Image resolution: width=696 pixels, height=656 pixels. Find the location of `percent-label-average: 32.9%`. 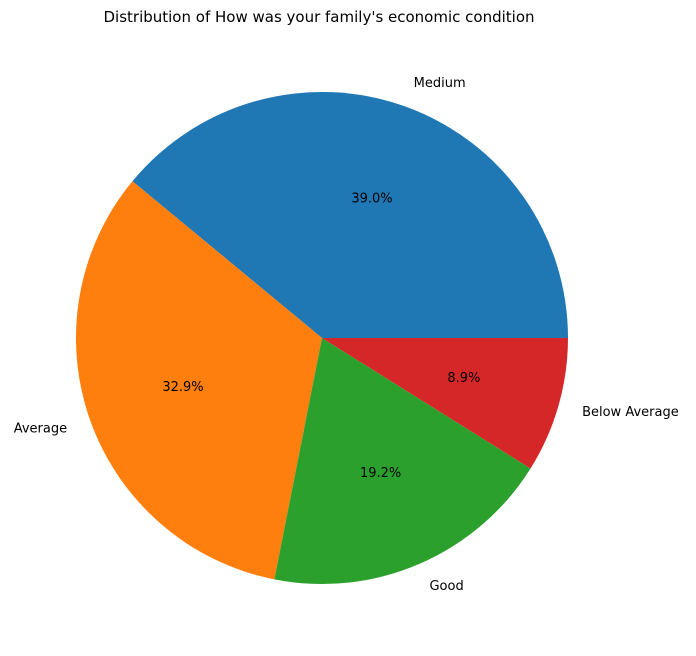

percent-label-average: 32.9% is located at coordinates (182, 387).